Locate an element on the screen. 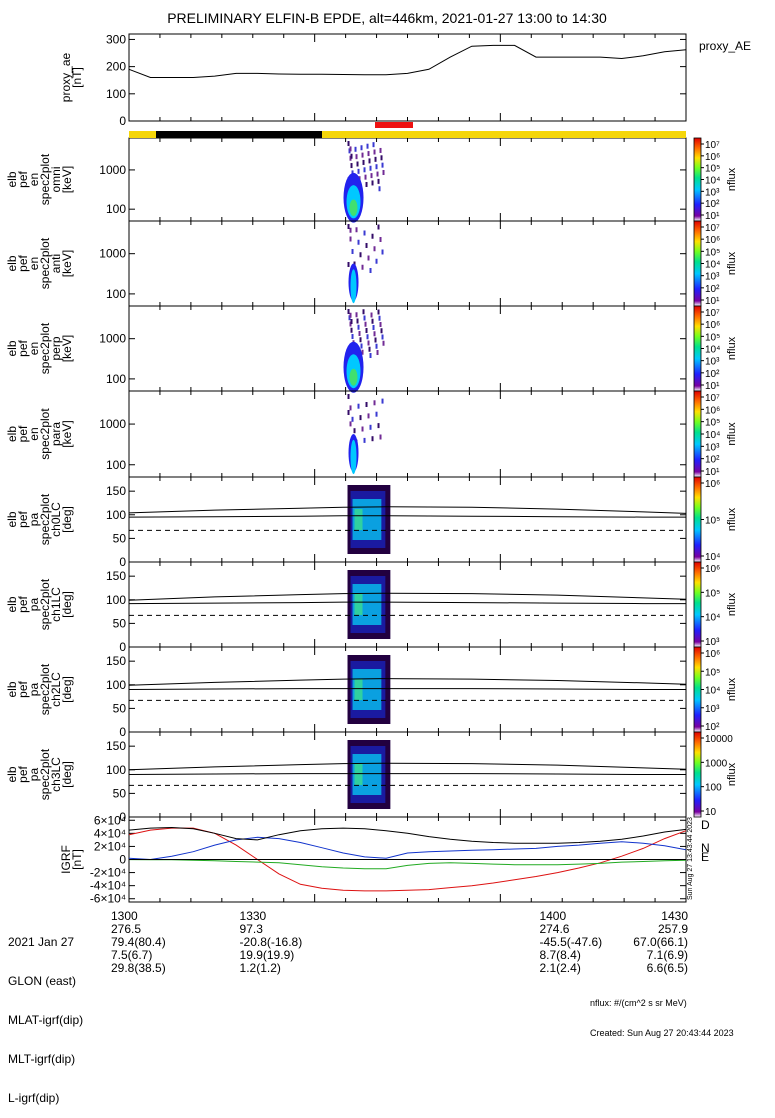 Image resolution: width=775 pixels, height=1118 pixels. pa_ch0-ytick-label-3: 150 is located at coordinates (116, 491).